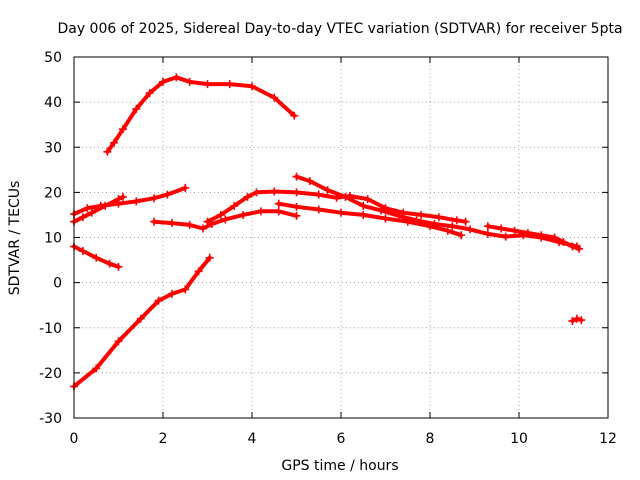 The height and width of the screenshot is (480, 640). What do you see at coordinates (519, 439) in the screenshot?
I see `x-tick-label: 10` at bounding box center [519, 439].